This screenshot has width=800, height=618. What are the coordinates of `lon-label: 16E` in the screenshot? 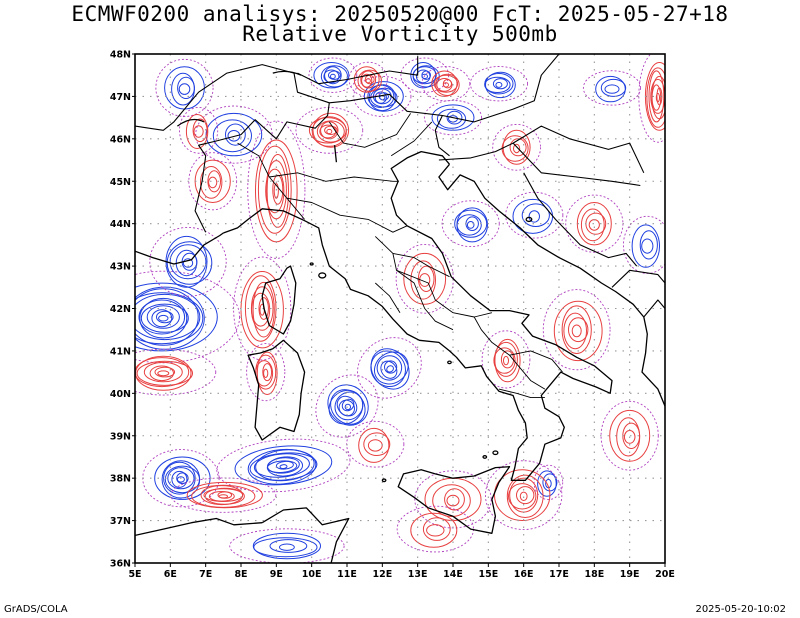 It's located at (524, 574).